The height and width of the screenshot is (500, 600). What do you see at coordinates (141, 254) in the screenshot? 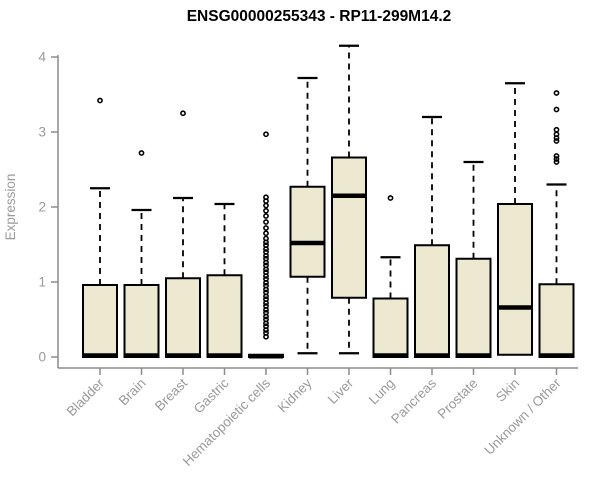
I see `box-group-brain` at bounding box center [141, 254].